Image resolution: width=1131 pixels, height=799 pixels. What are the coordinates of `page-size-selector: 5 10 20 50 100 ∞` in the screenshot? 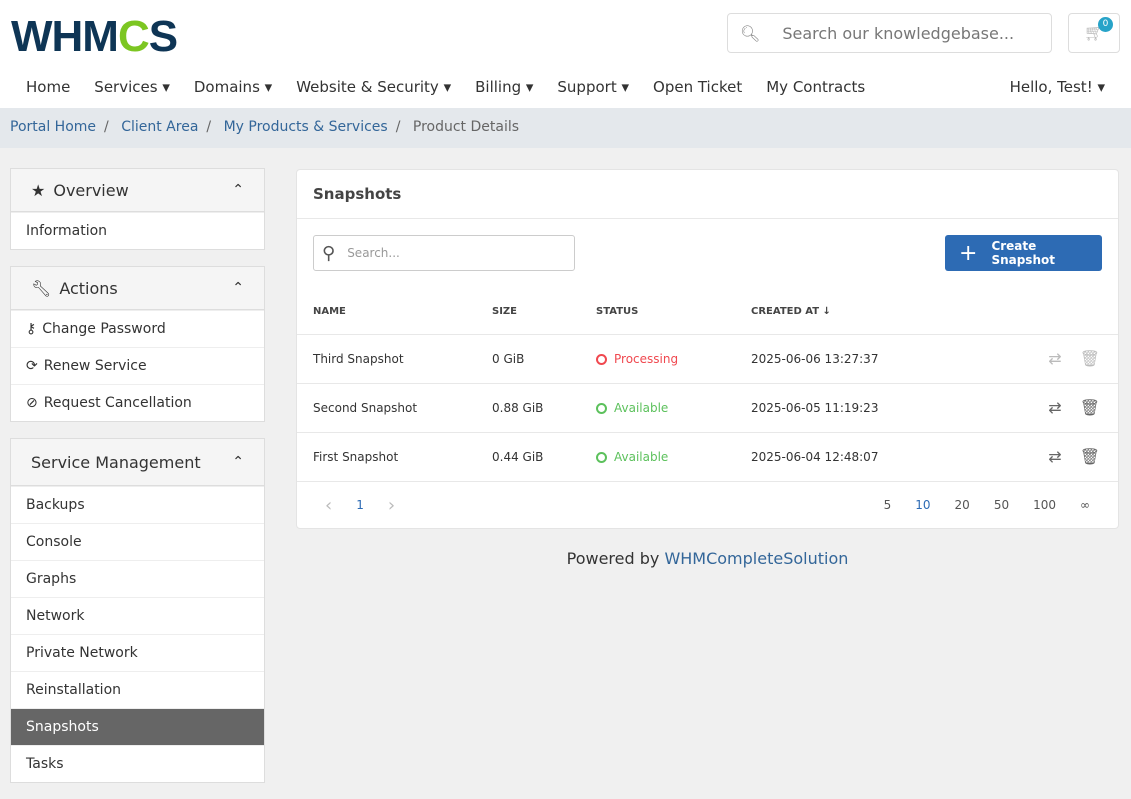 It's located at (987, 505).